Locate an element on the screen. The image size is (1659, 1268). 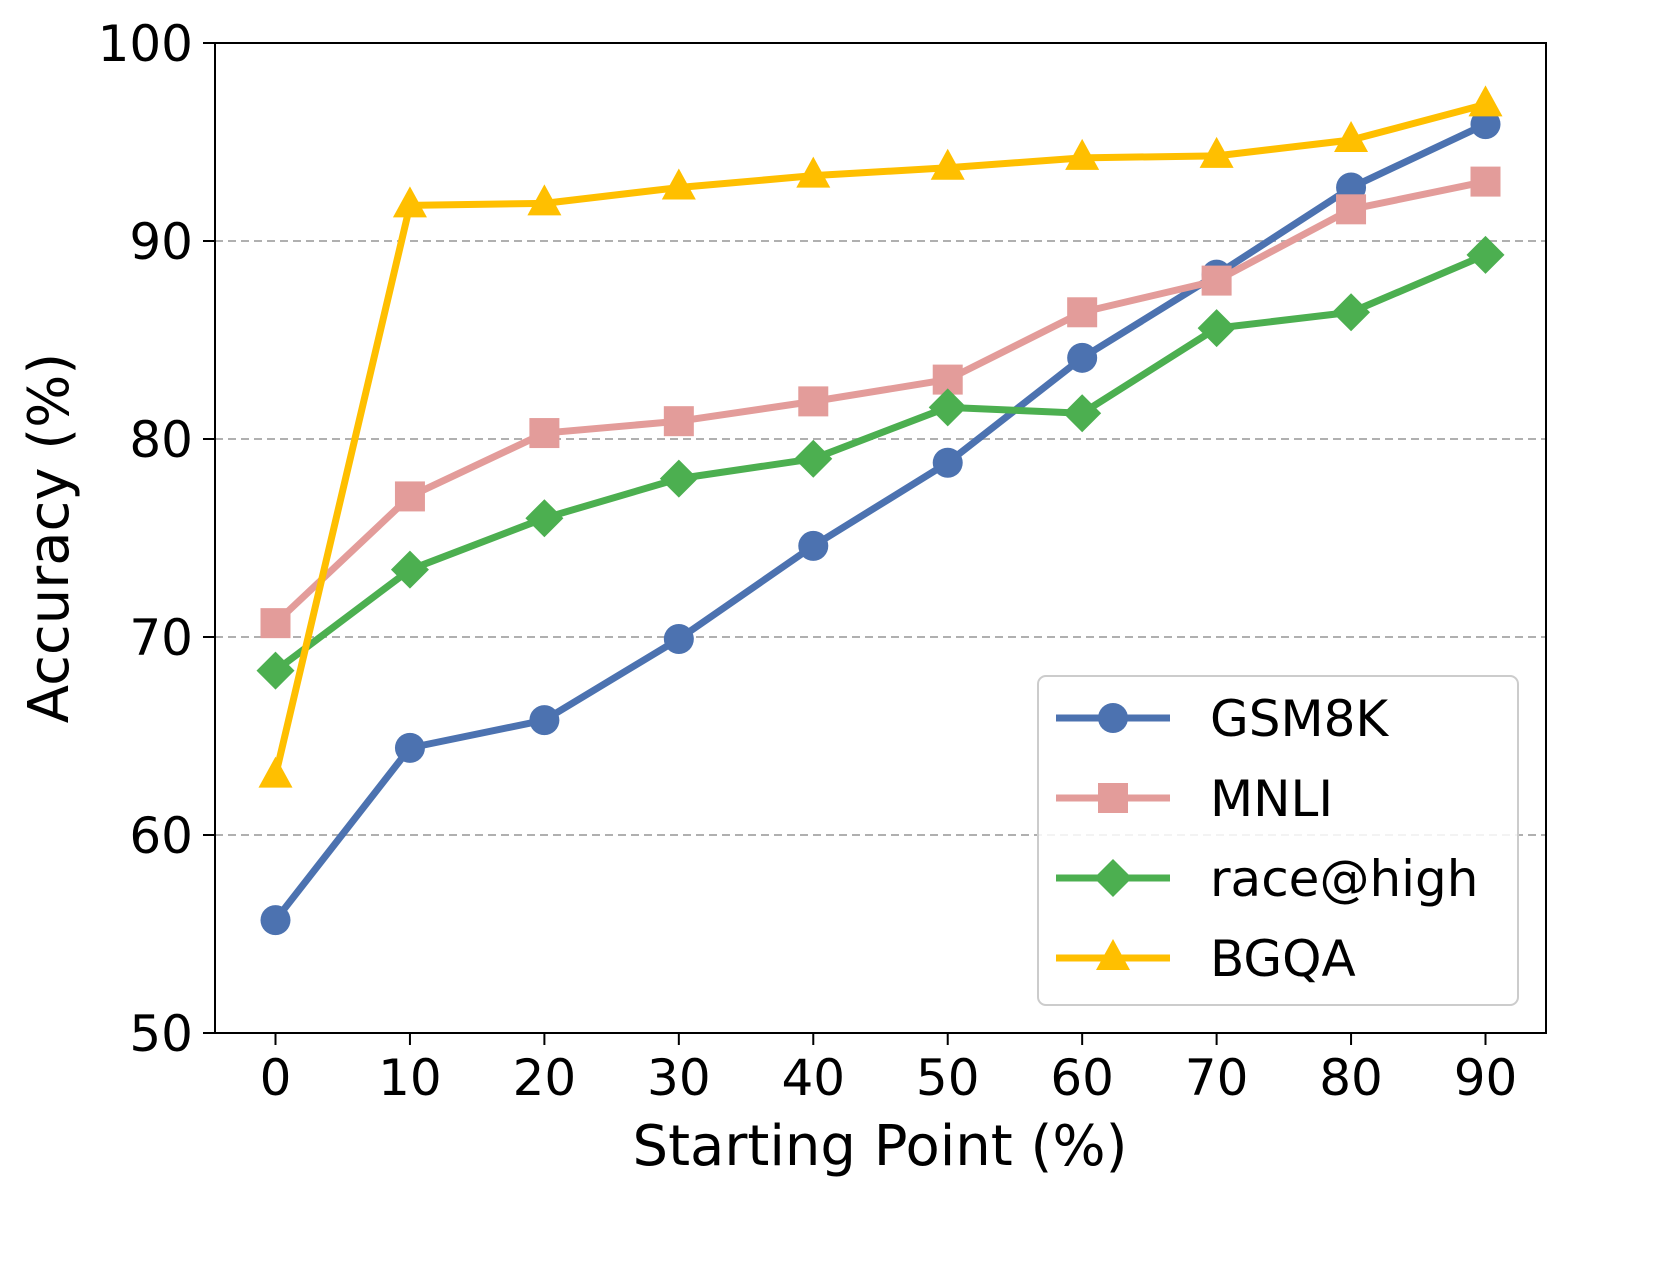
x-tick-label: 70 is located at coordinates (1217, 1078).